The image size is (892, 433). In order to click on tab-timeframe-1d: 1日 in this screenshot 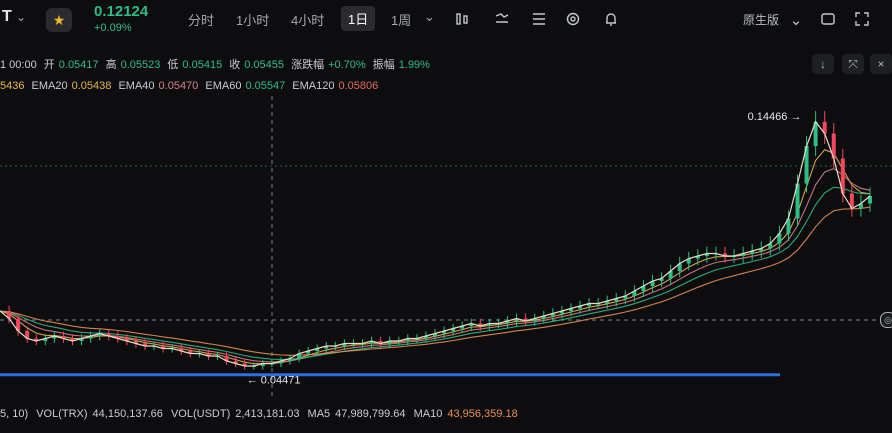, I will do `click(358, 18)`.